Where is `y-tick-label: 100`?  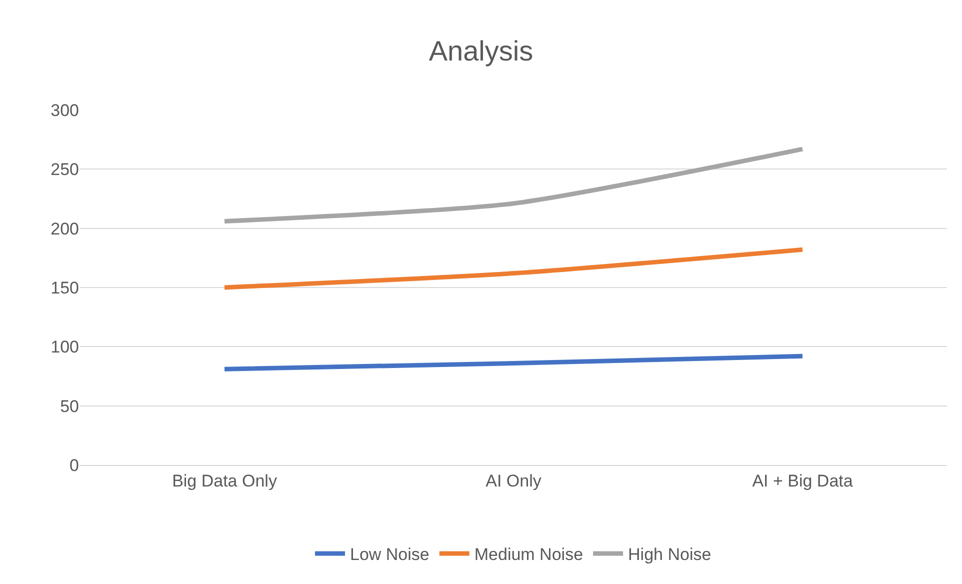 y-tick-label: 100 is located at coordinates (64, 347).